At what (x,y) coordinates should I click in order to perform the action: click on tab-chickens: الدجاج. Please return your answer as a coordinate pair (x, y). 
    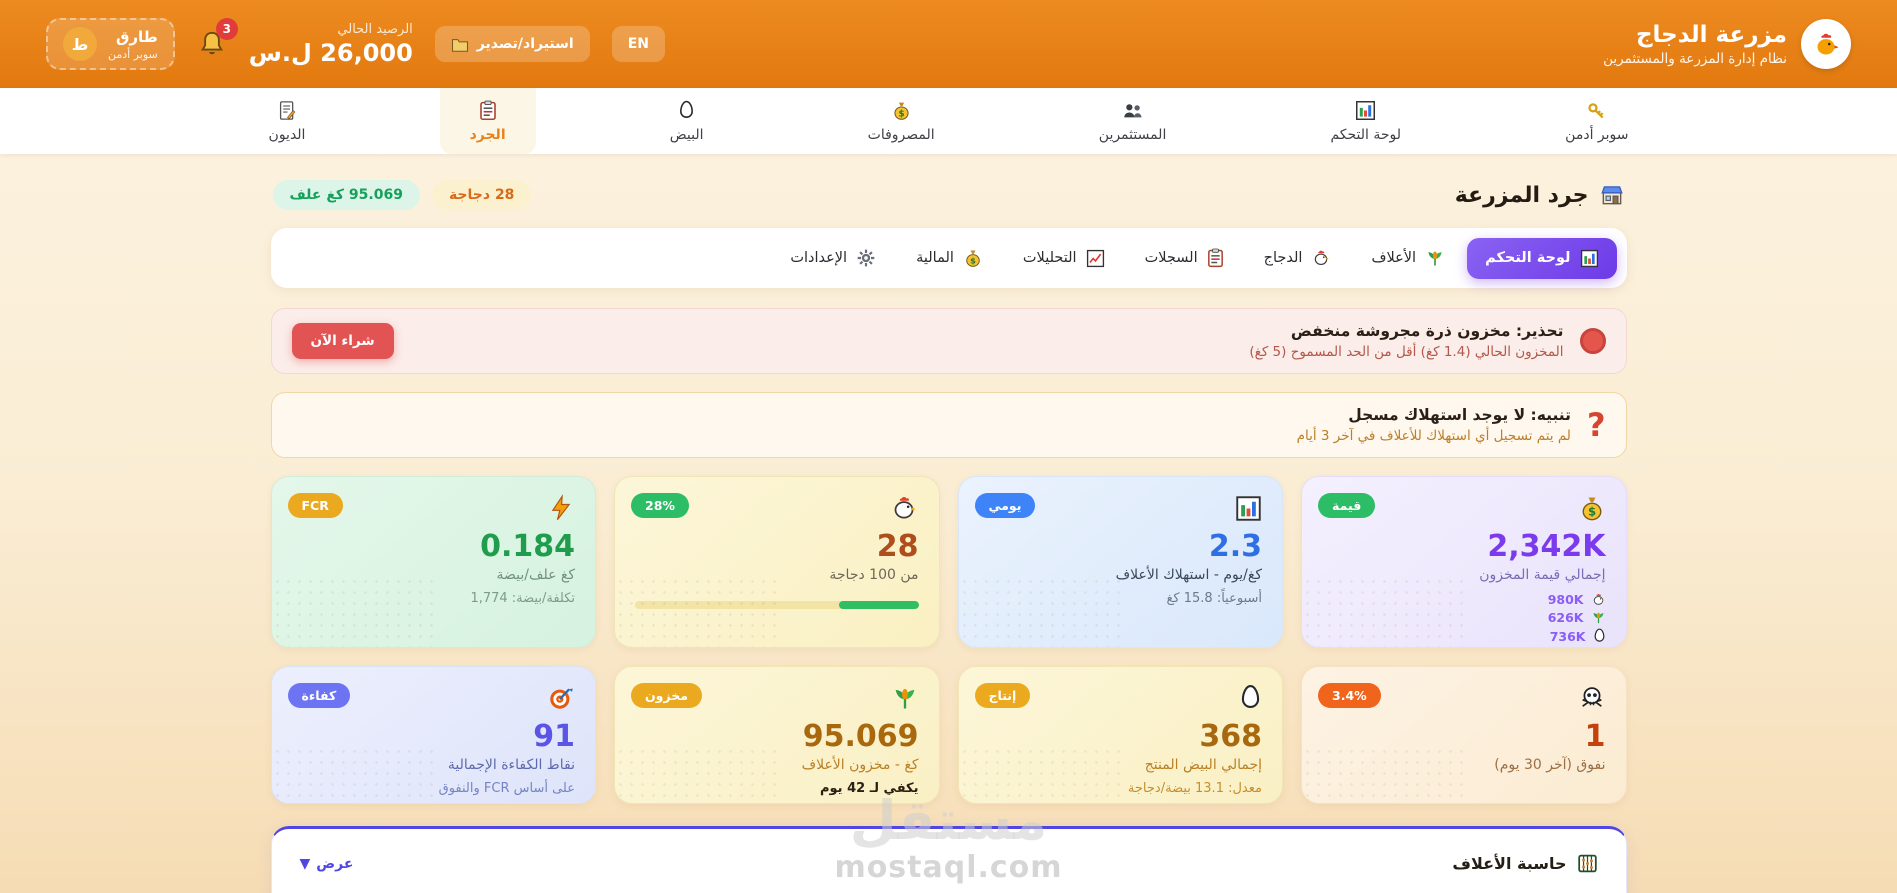
    Looking at the image, I should click on (1298, 258).